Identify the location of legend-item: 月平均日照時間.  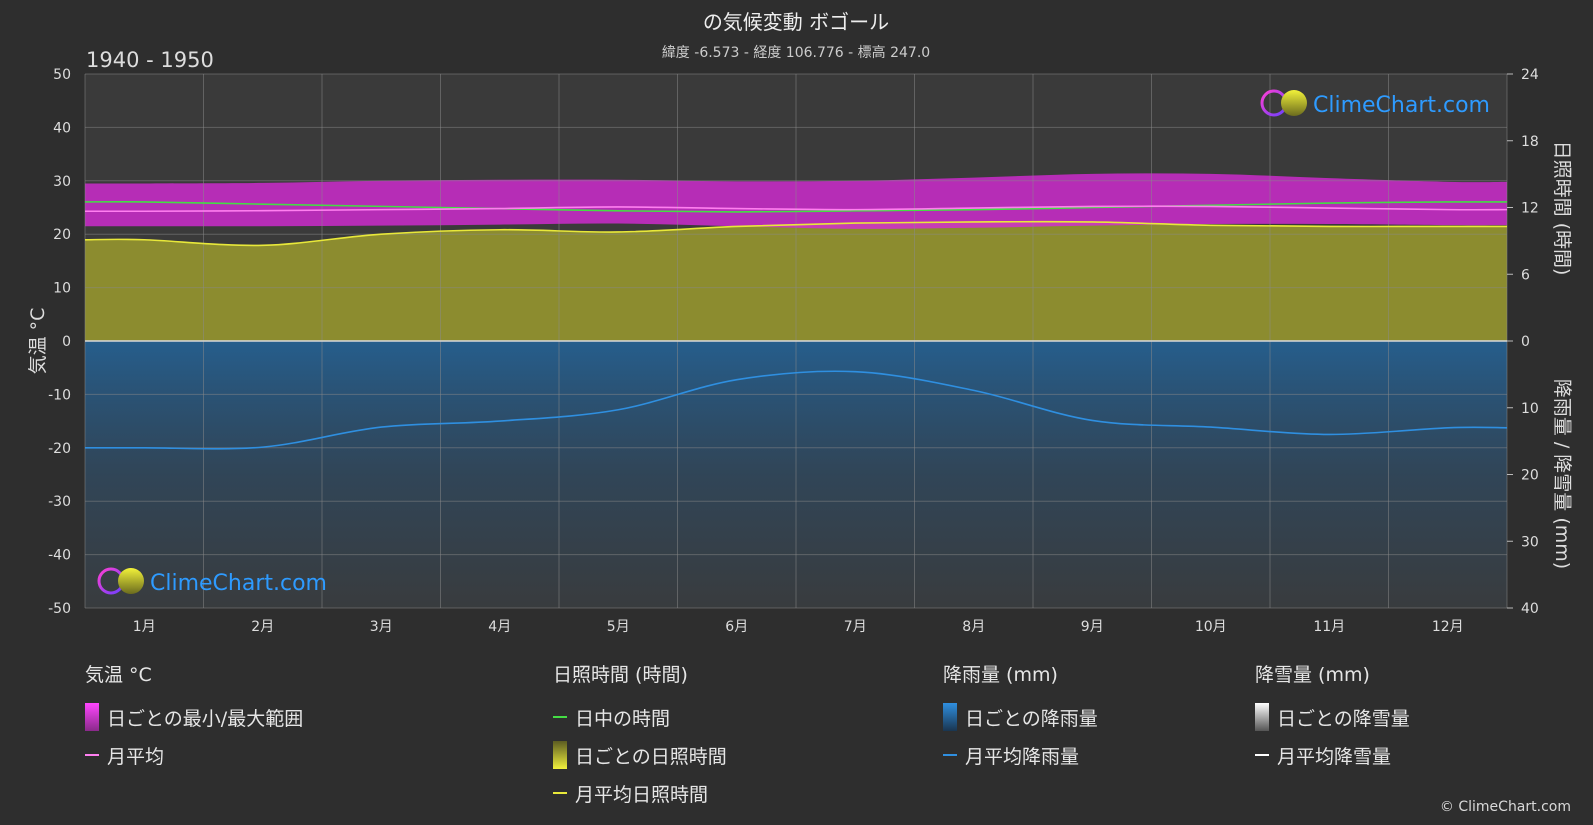
(640, 793).